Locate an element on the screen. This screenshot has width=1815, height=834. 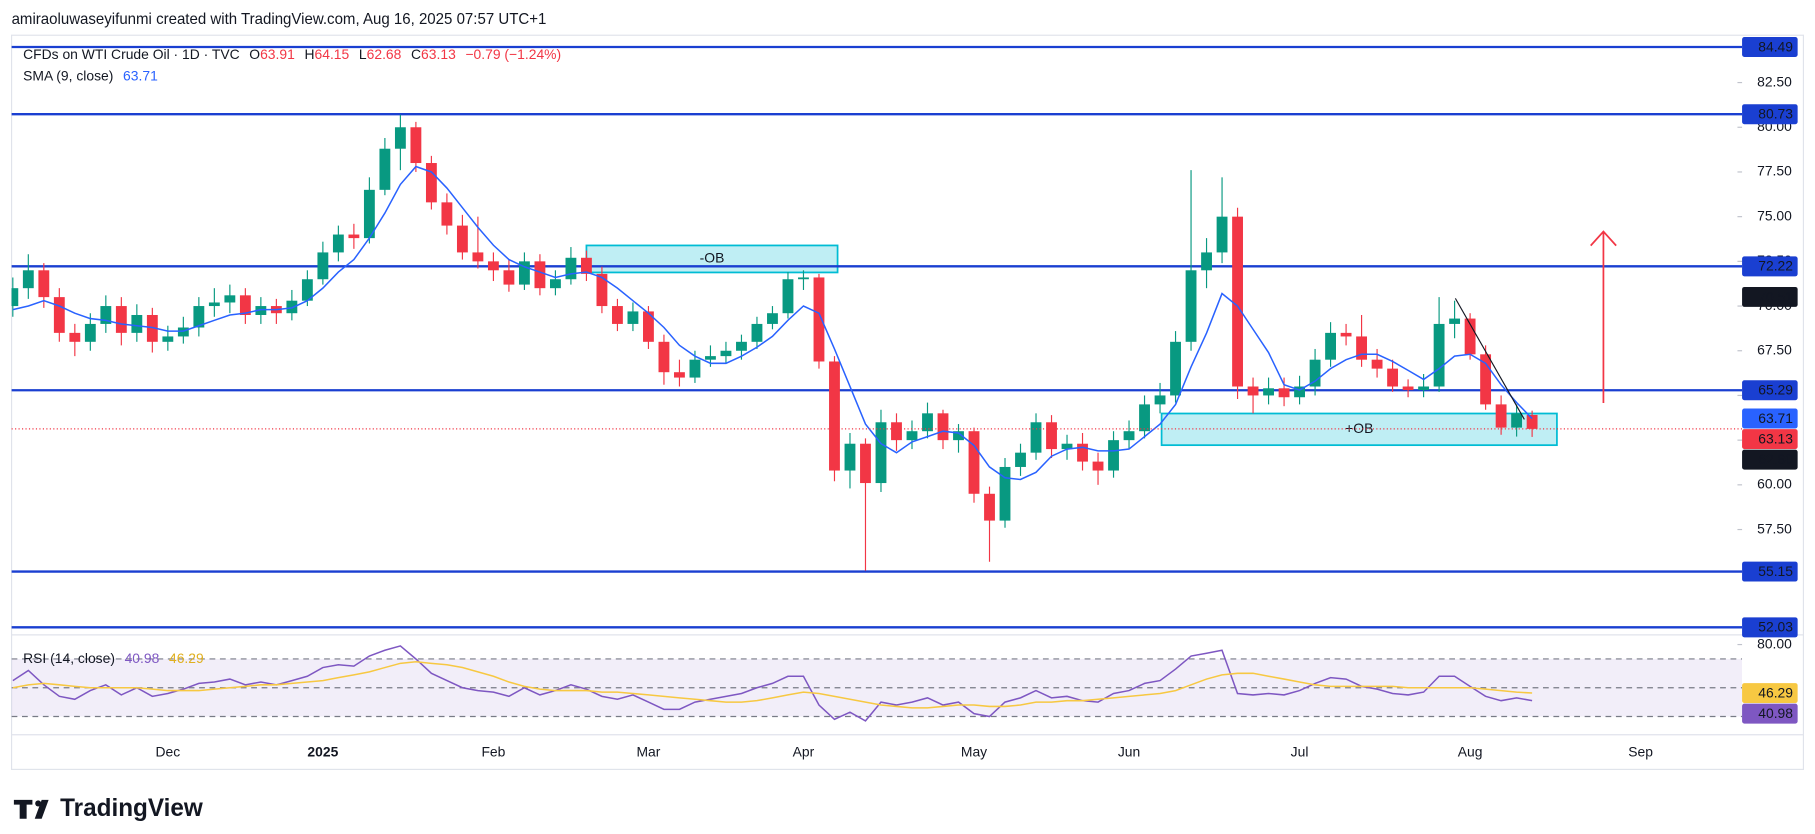
logo-dot is located at coordinates (38, 803).